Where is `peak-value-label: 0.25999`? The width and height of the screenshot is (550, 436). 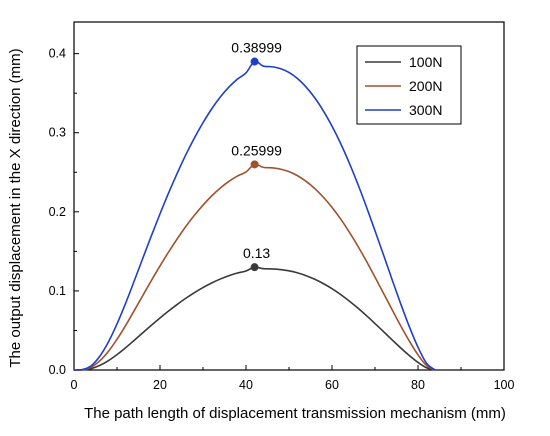
peak-value-label: 0.25999 is located at coordinates (256, 150).